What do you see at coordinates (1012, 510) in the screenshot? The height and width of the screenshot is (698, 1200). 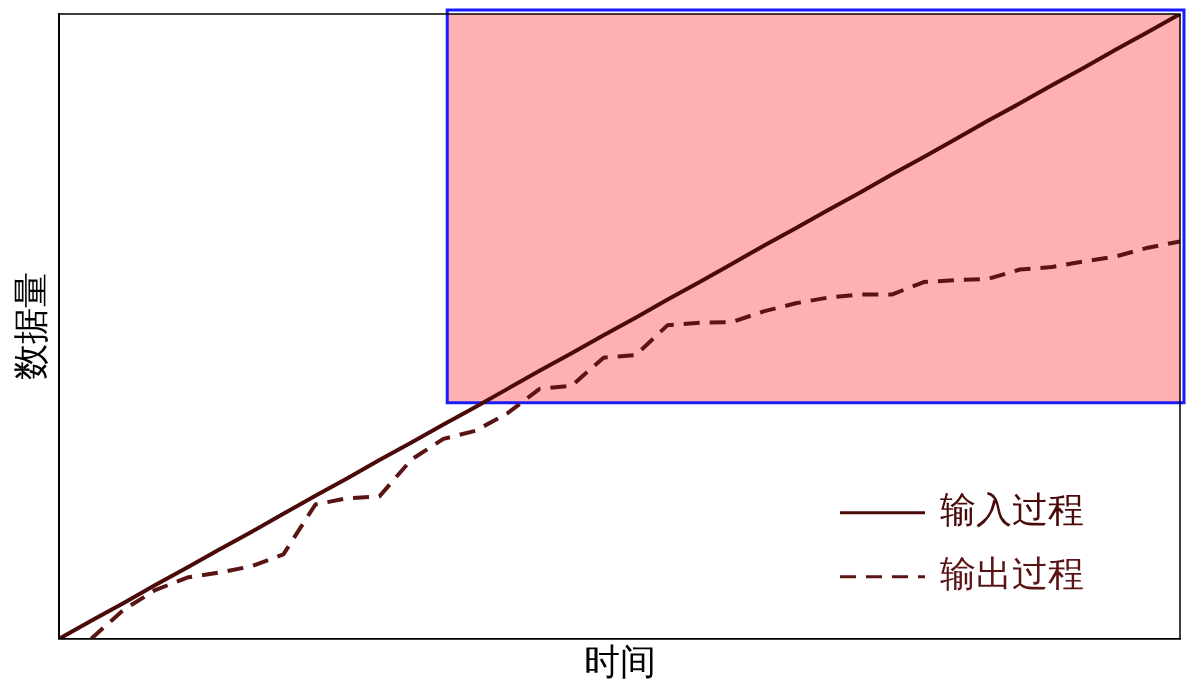 I see `legend-label: 输入过程` at bounding box center [1012, 510].